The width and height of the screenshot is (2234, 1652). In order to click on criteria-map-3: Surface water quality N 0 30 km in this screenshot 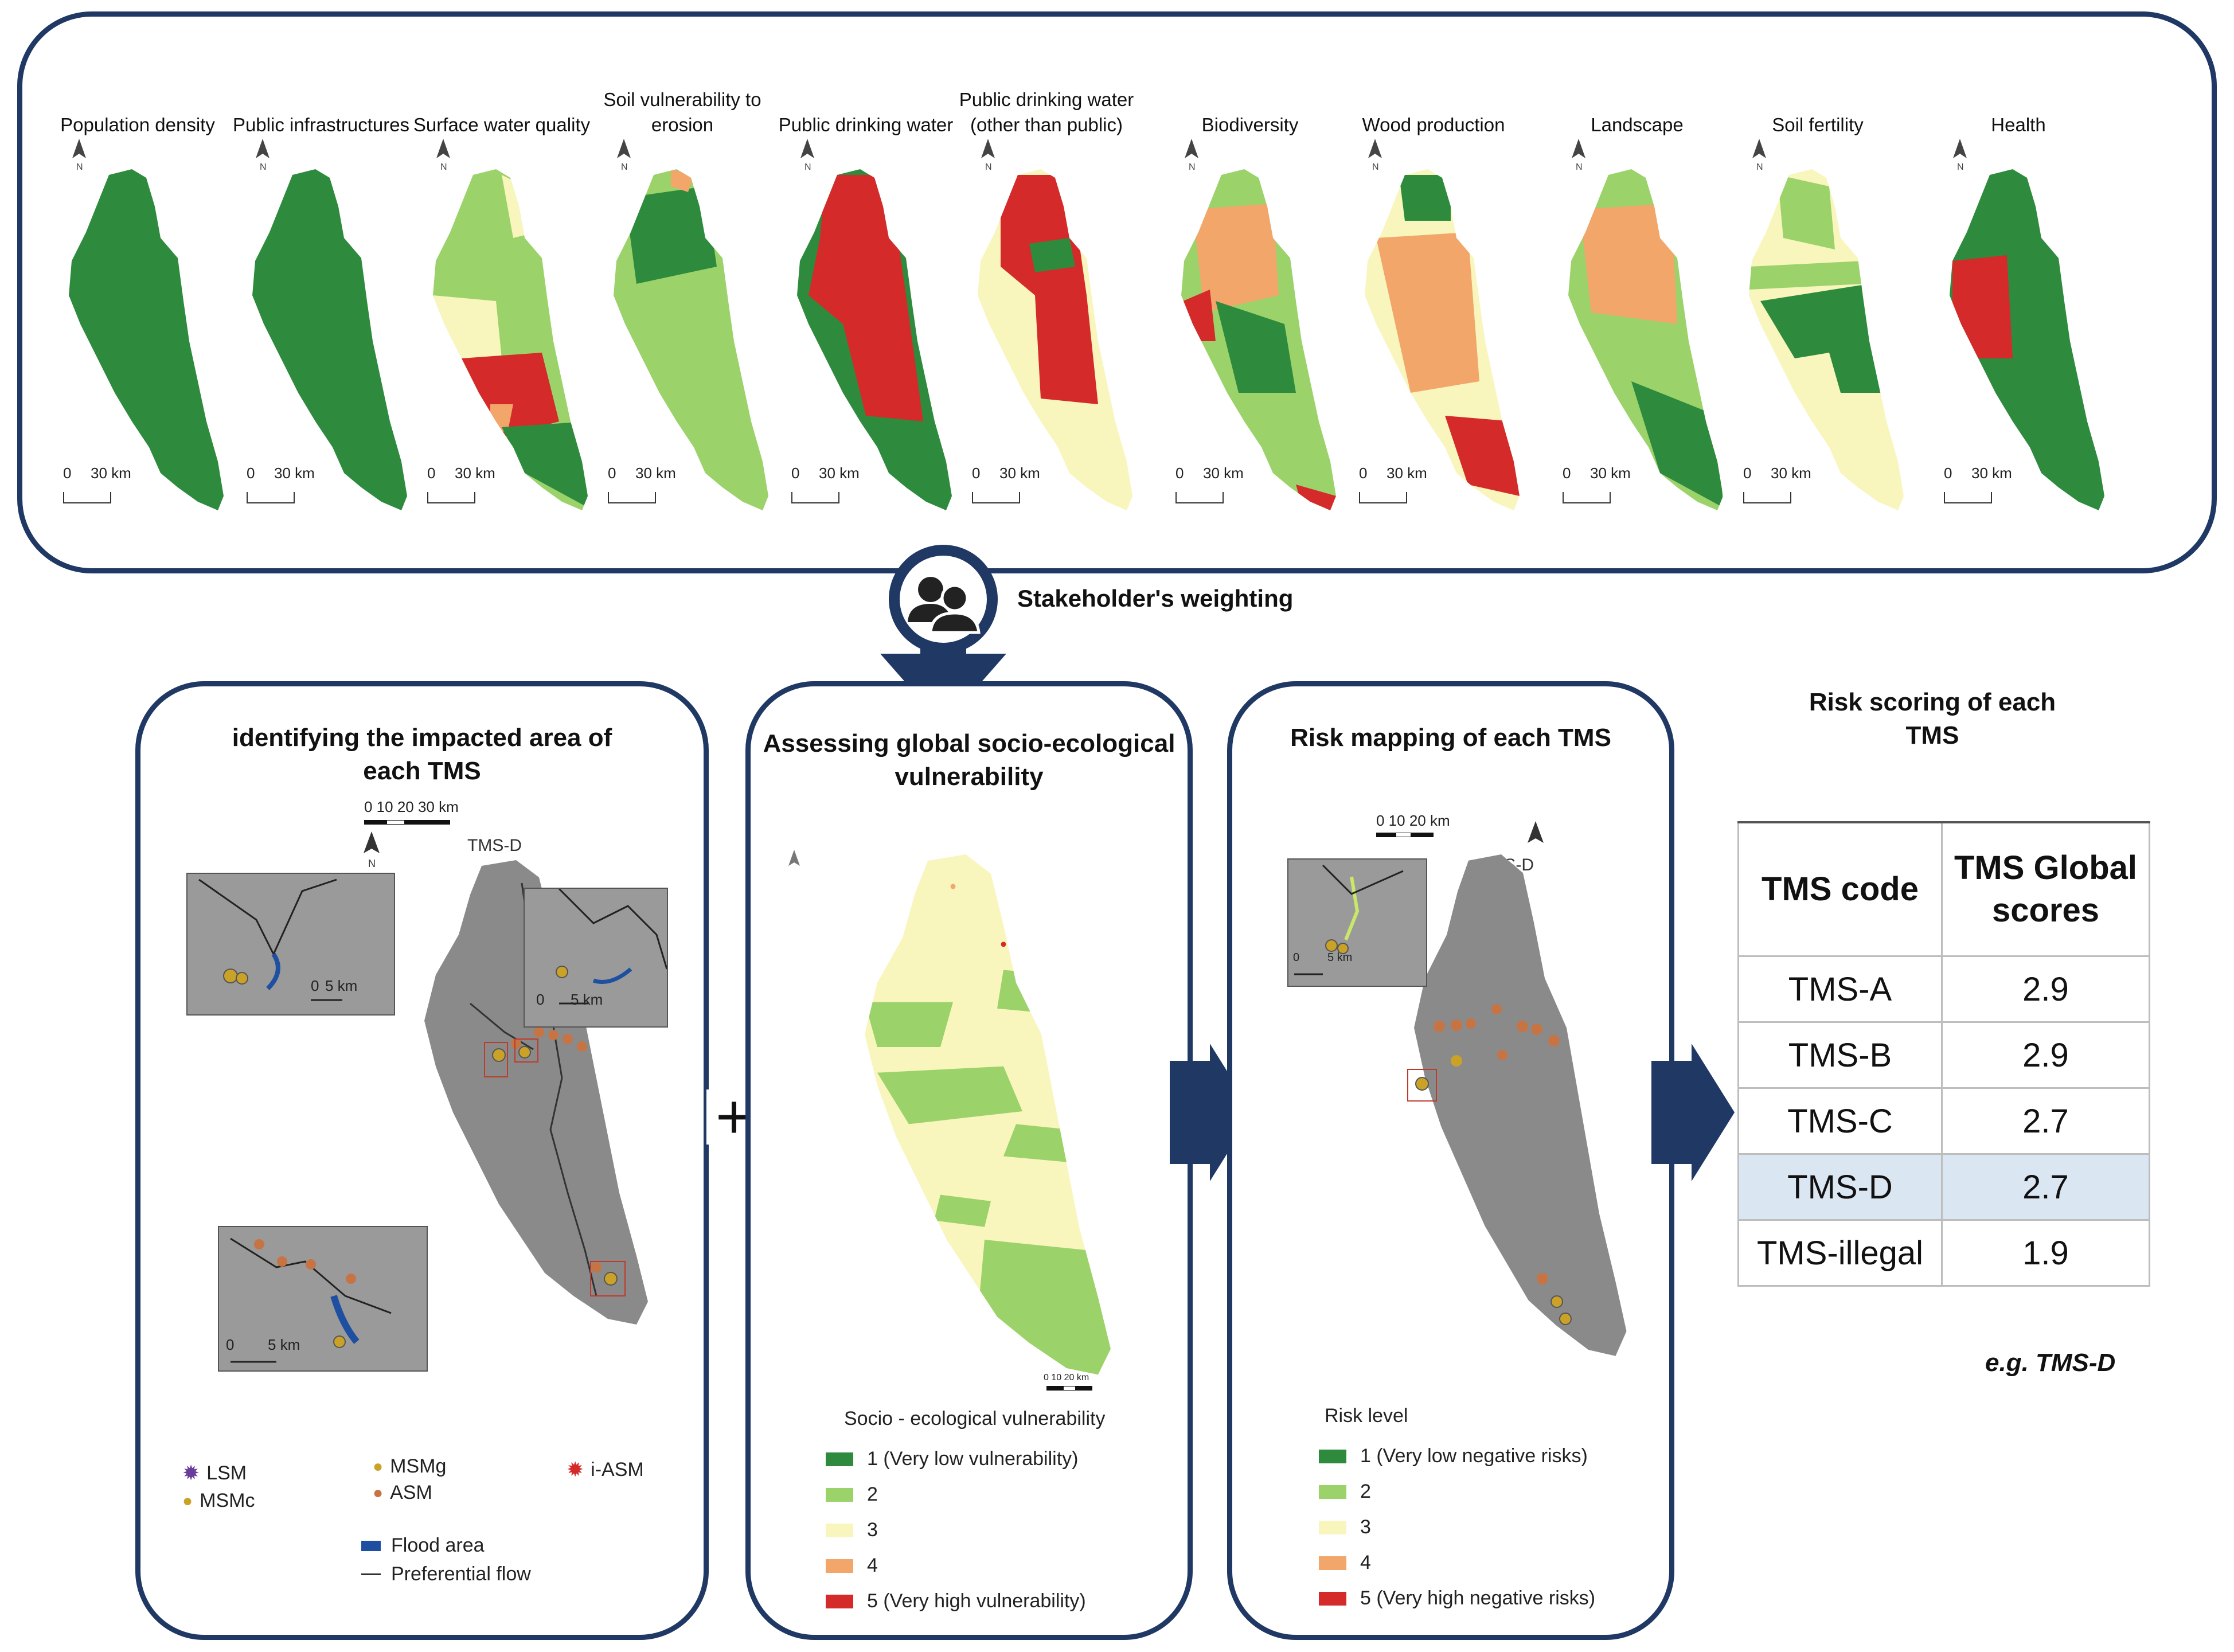, I will do `click(501, 299)`.